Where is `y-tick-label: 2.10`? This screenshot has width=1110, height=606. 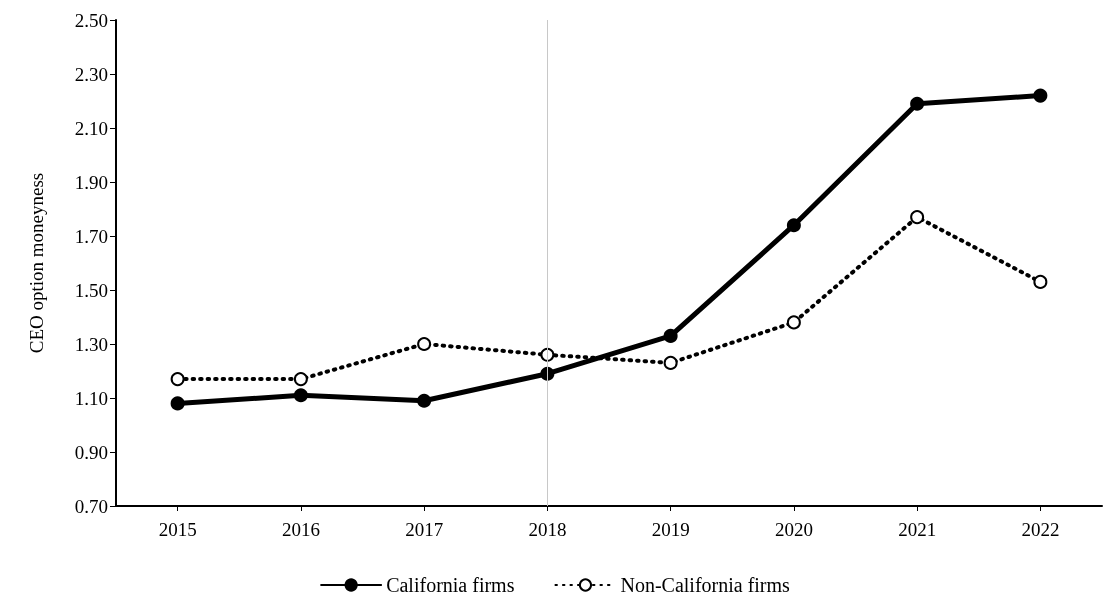 y-tick-label: 2.10 is located at coordinates (91, 128).